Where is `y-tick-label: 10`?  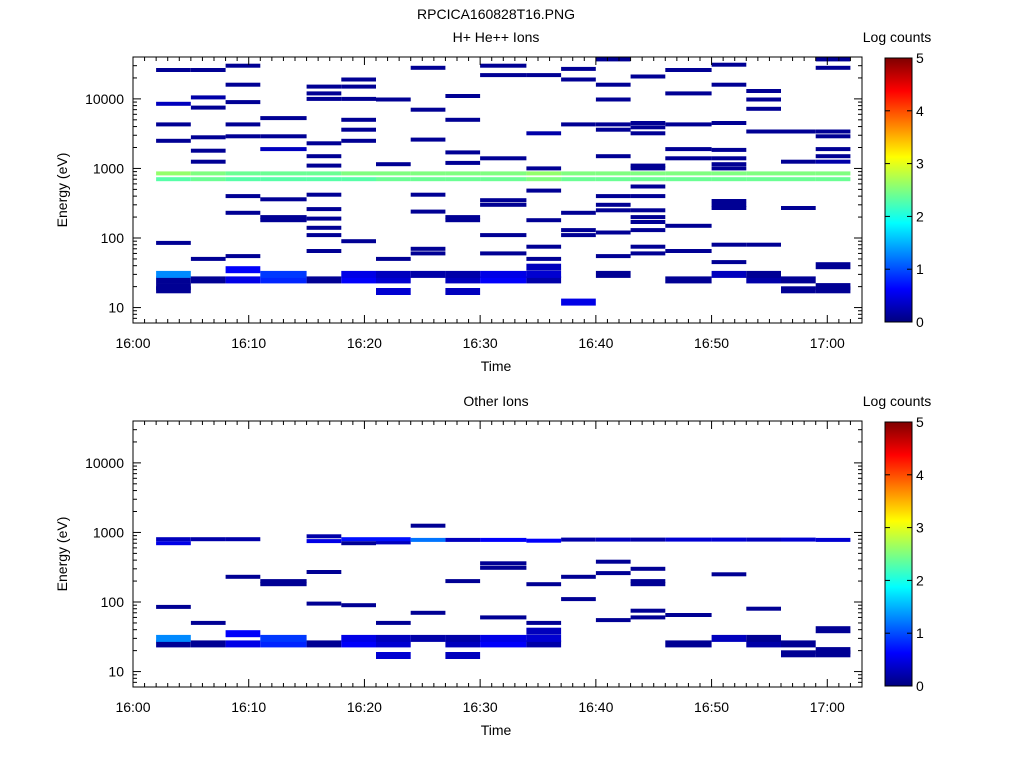
y-tick-label: 10 is located at coordinates (116, 308).